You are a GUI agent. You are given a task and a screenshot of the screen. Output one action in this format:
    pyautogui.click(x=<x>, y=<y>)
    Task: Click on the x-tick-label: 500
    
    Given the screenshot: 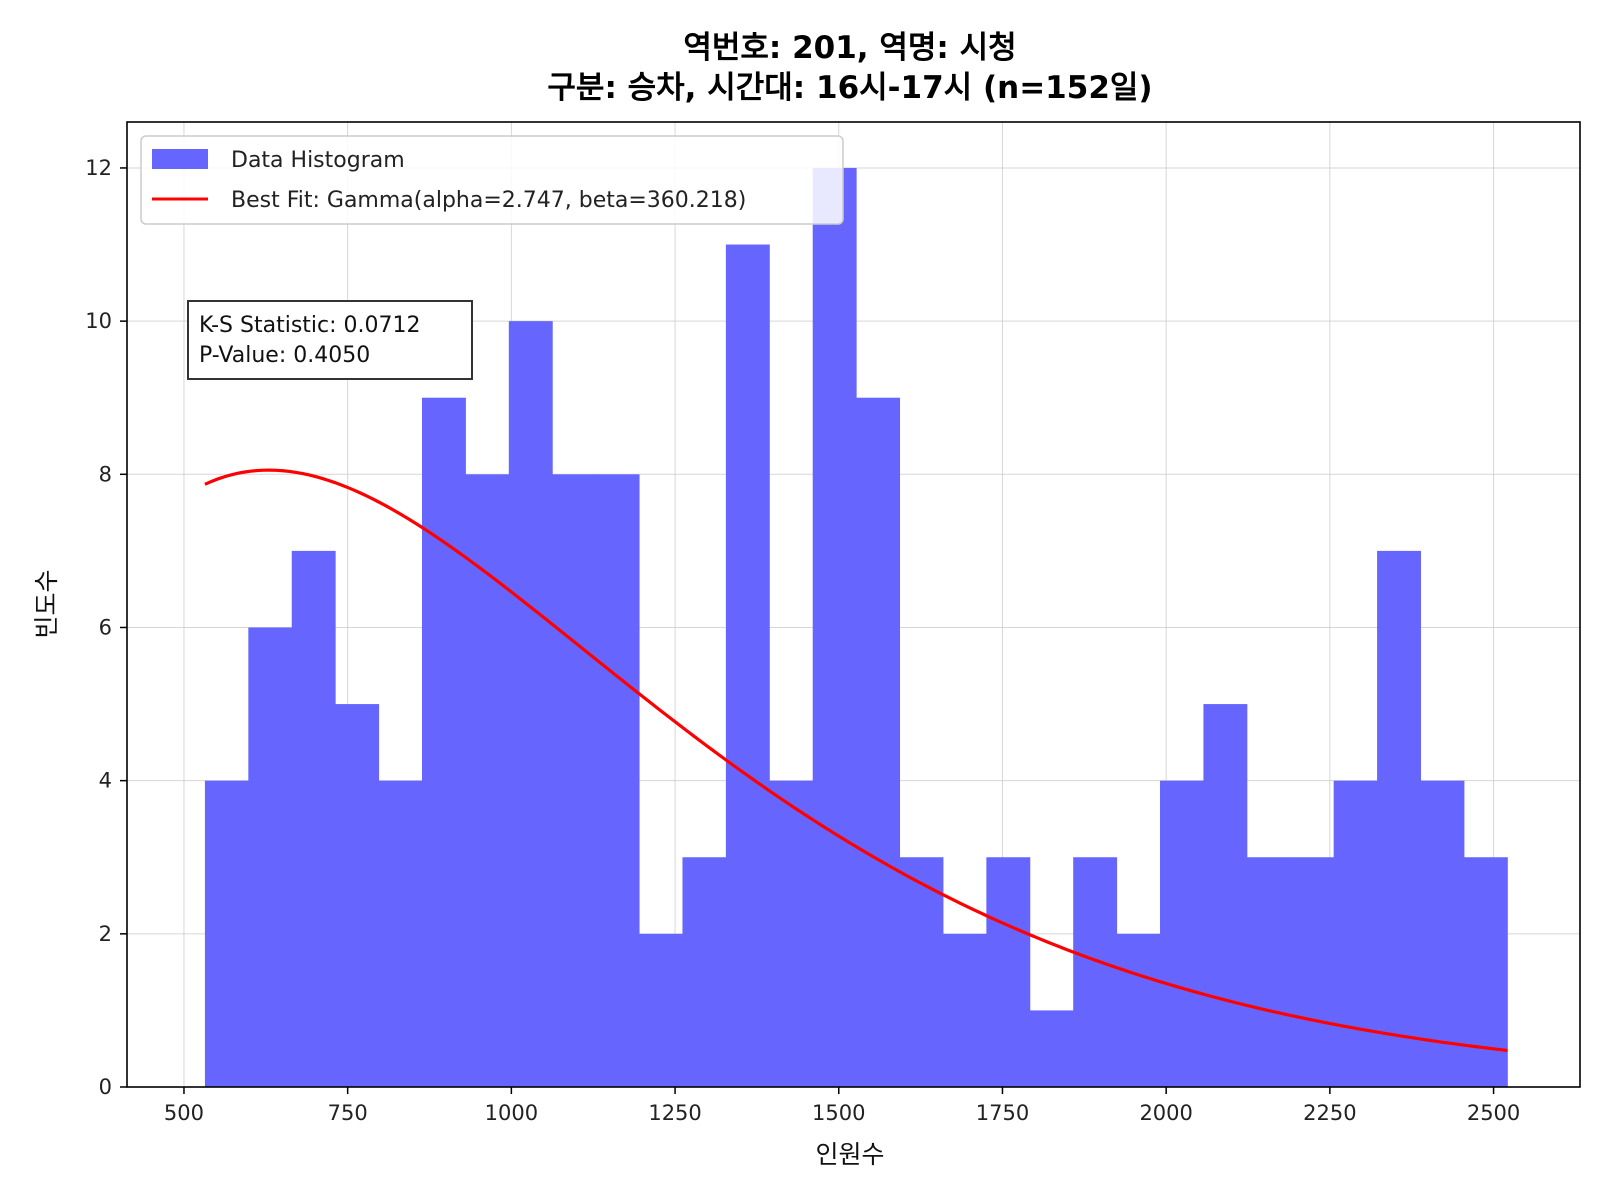 What is the action you would take?
    pyautogui.click(x=184, y=1113)
    